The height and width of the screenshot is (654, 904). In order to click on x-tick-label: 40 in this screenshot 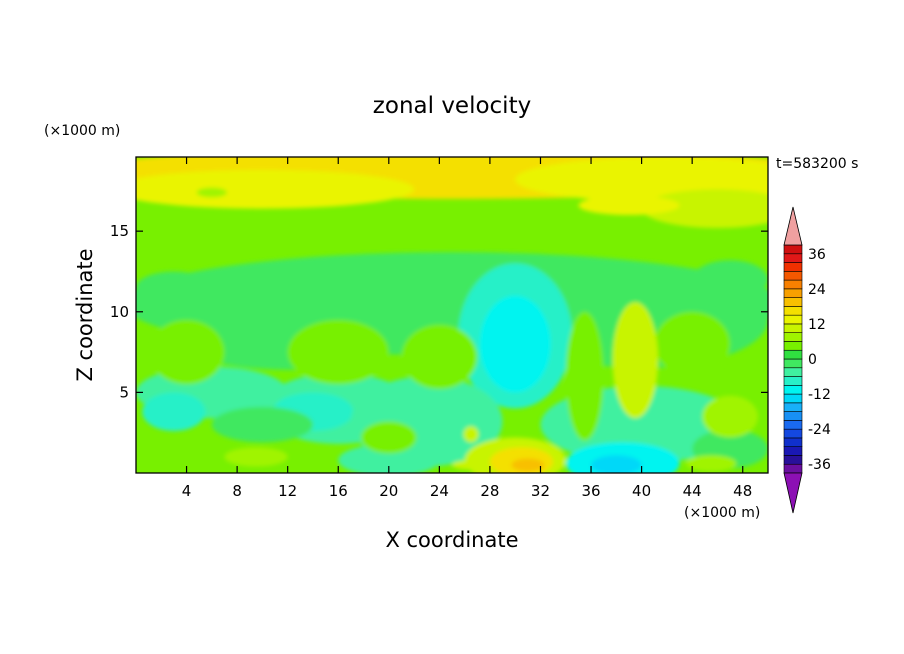, I will do `click(641, 491)`.